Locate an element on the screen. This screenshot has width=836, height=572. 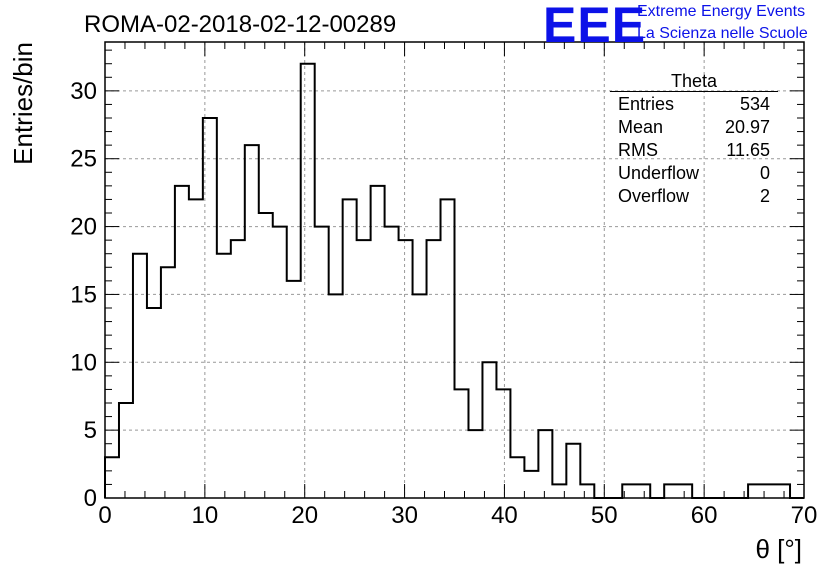
stat-value: 2 is located at coordinates (764, 196).